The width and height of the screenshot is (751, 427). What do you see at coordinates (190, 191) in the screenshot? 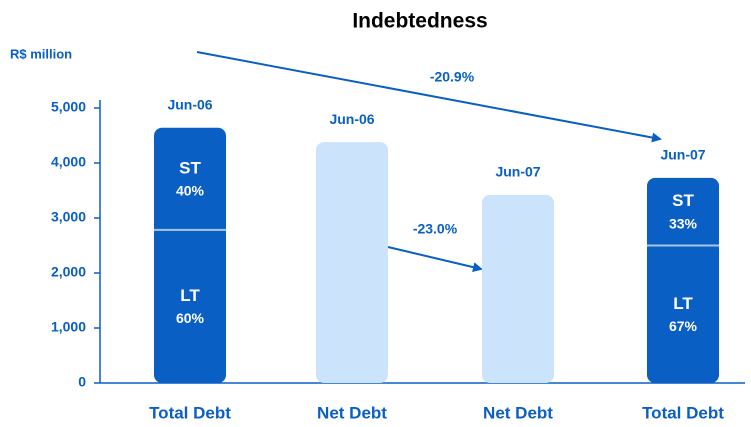
I see `segment-label: 40%` at bounding box center [190, 191].